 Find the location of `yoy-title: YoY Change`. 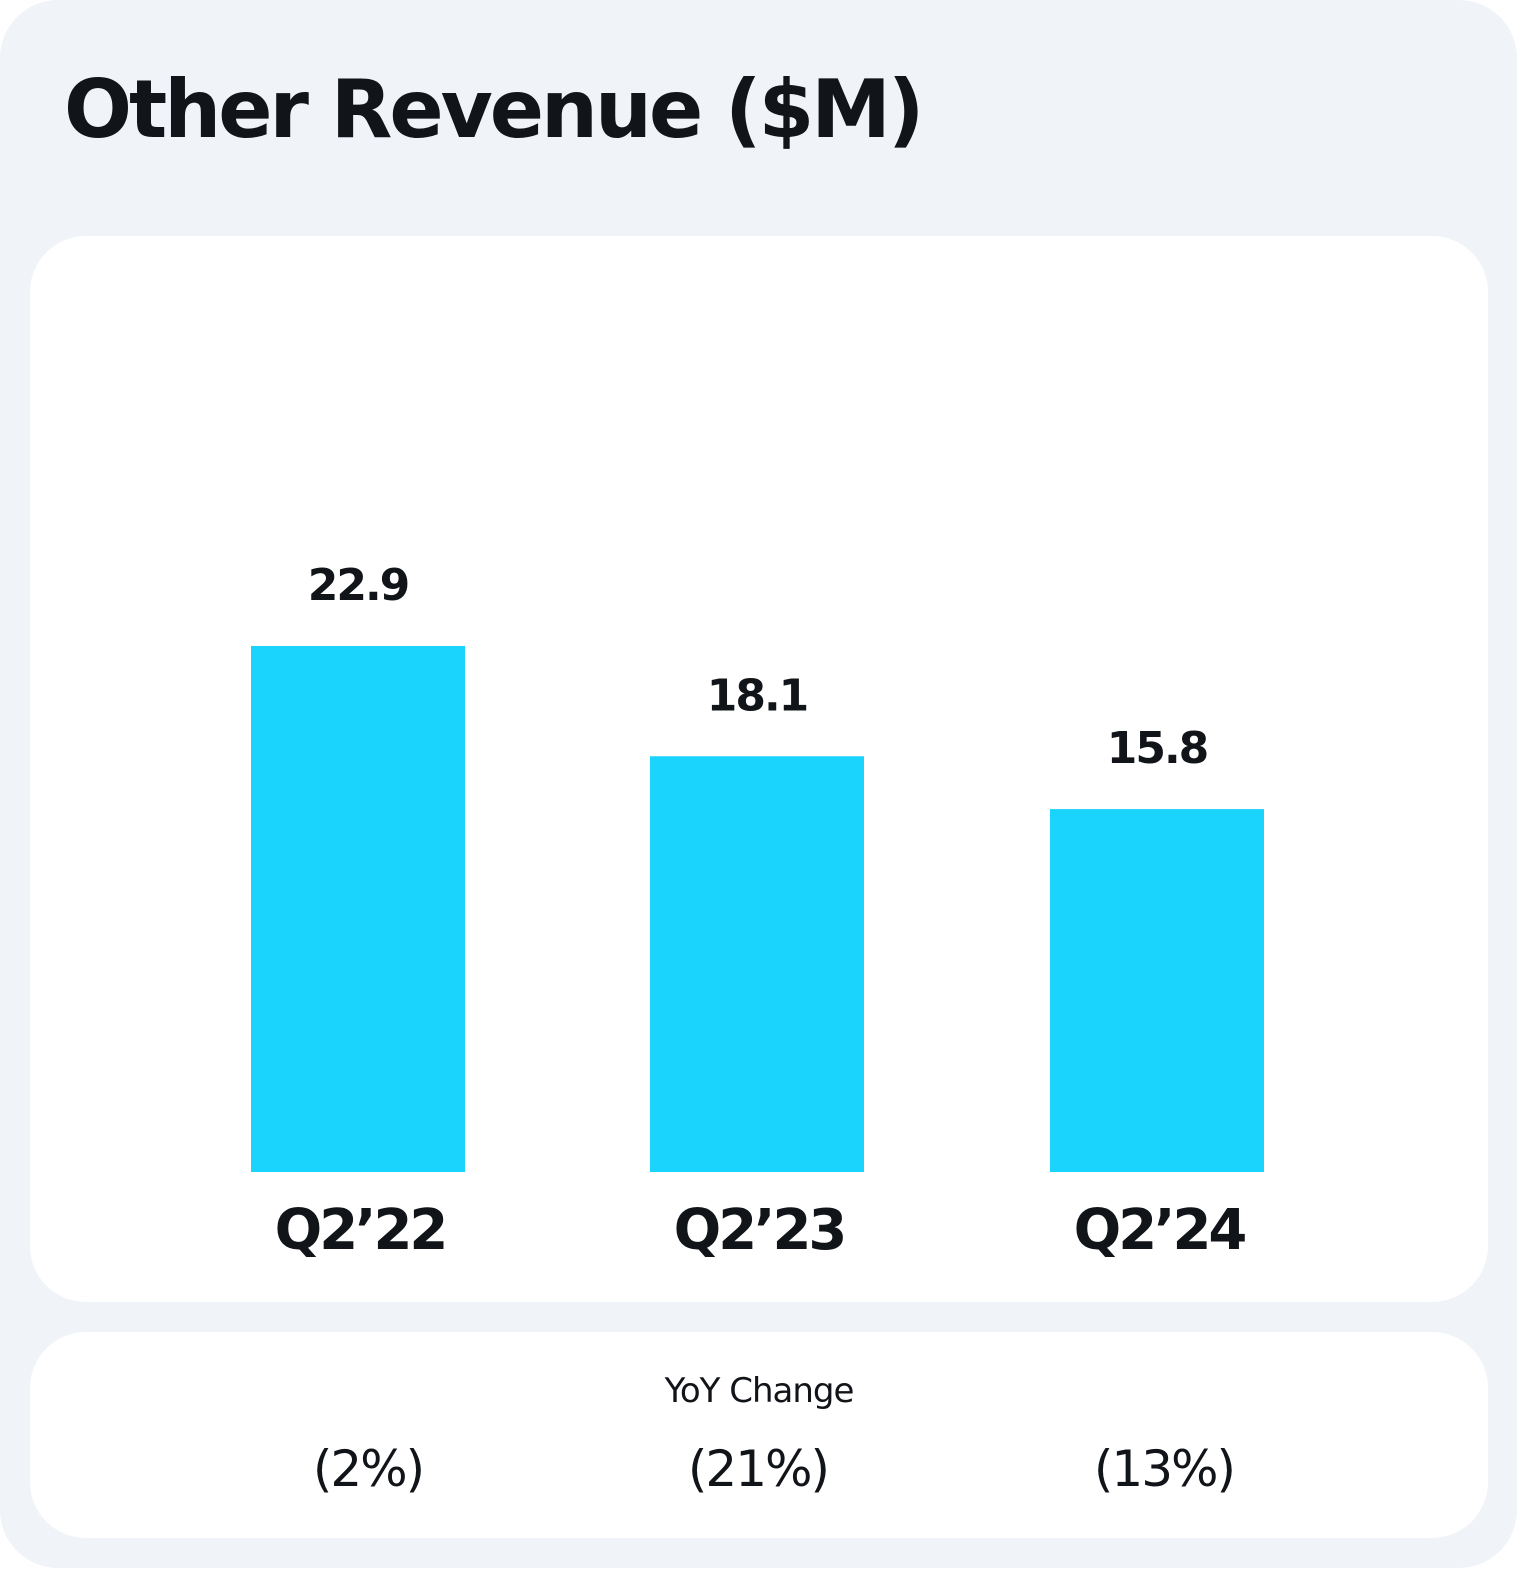

yoy-title: YoY Change is located at coordinates (759, 1391).